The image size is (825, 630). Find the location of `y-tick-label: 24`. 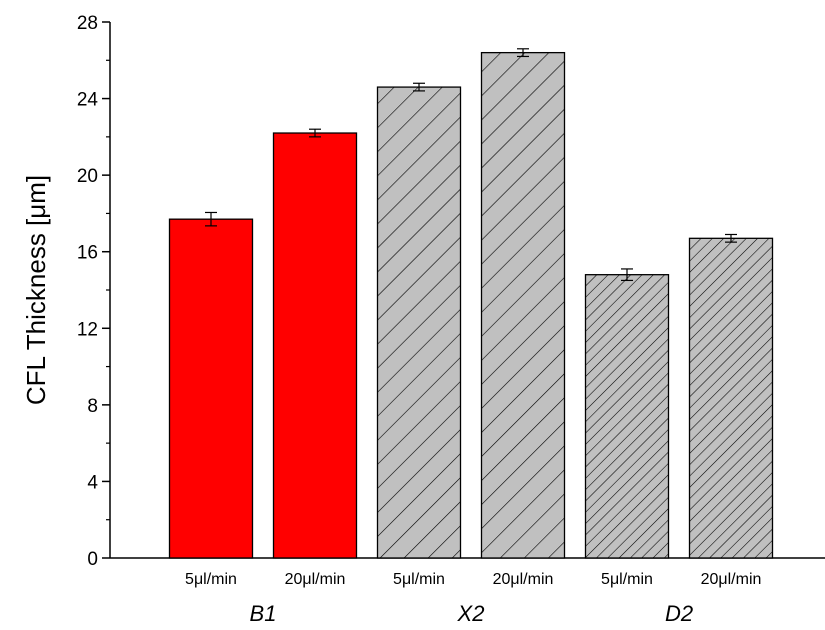

y-tick-label: 24 is located at coordinates (88, 100).